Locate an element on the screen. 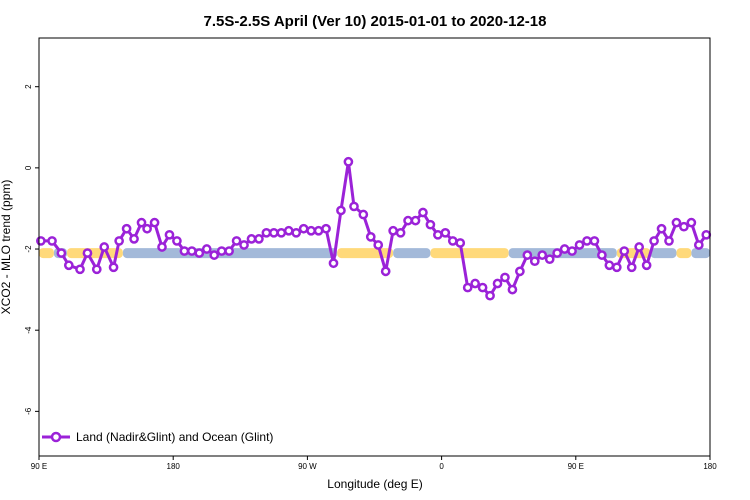  surface-band is located at coordinates (374, 253).